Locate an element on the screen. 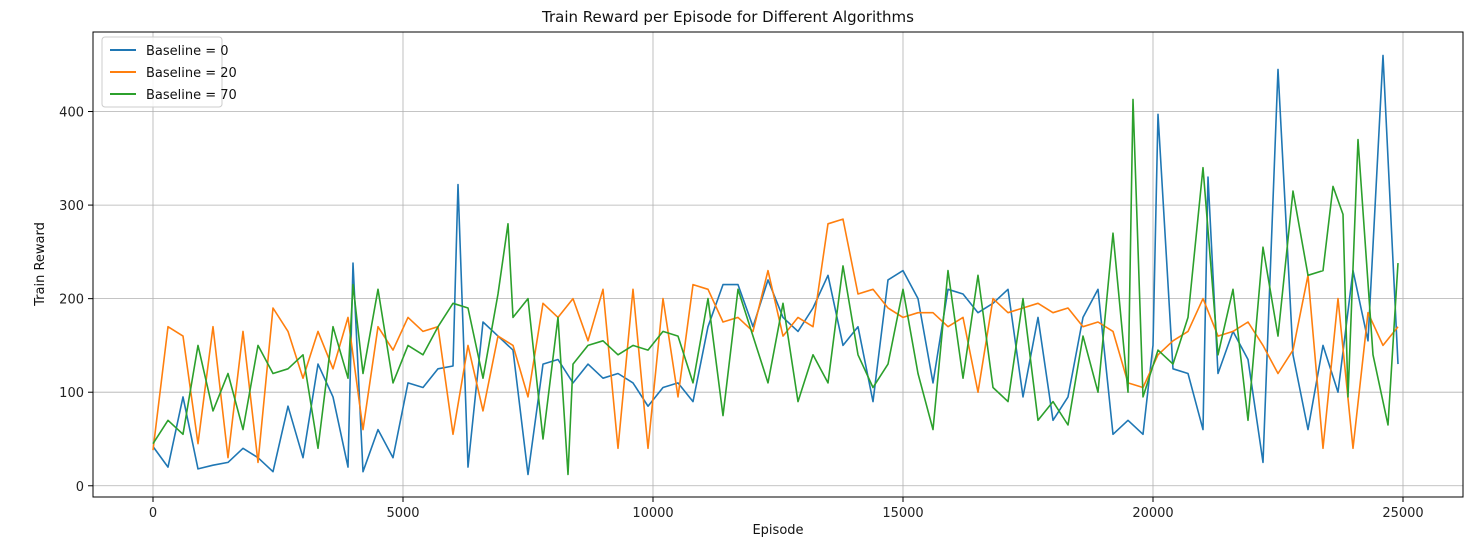  y-tick-label: 300 is located at coordinates (71, 206).